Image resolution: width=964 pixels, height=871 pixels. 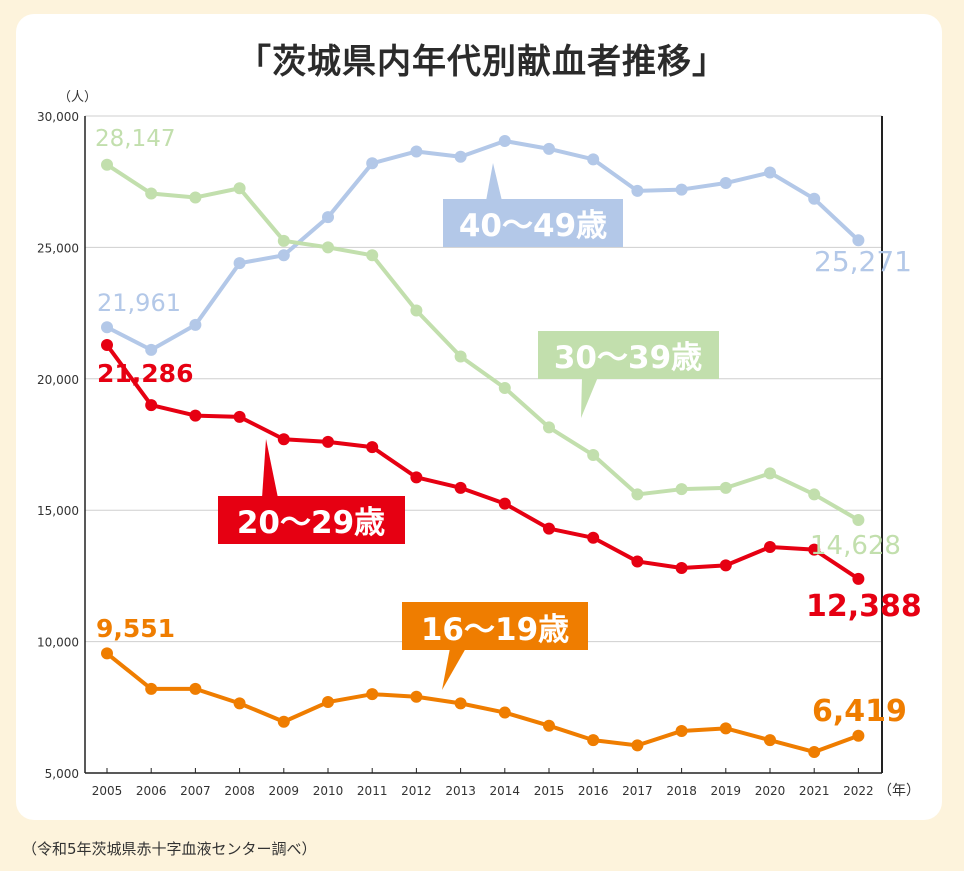 What do you see at coordinates (62, 774) in the screenshot?
I see `y-tick-label: 5,000` at bounding box center [62, 774].